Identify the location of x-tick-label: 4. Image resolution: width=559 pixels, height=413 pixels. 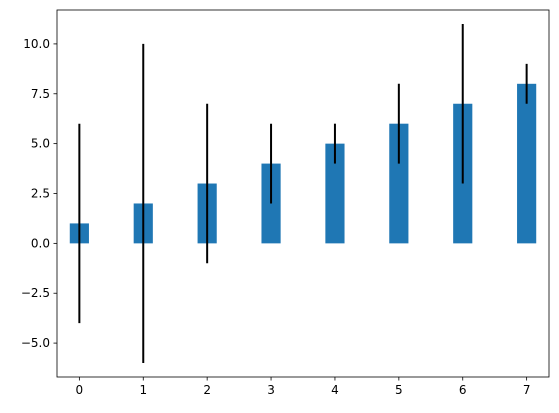
(335, 390).